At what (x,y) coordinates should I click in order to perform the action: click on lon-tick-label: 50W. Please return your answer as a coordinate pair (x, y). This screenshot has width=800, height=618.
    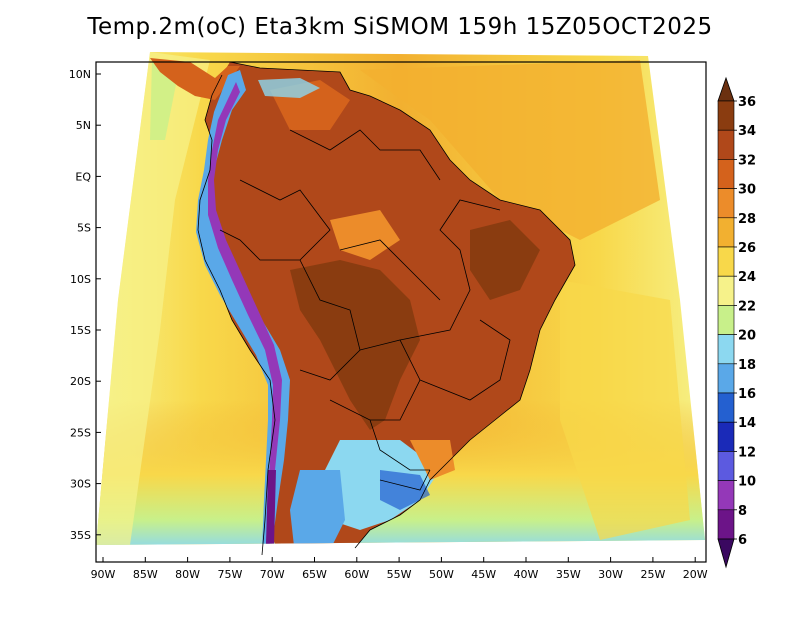
    Looking at the image, I should click on (441, 574).